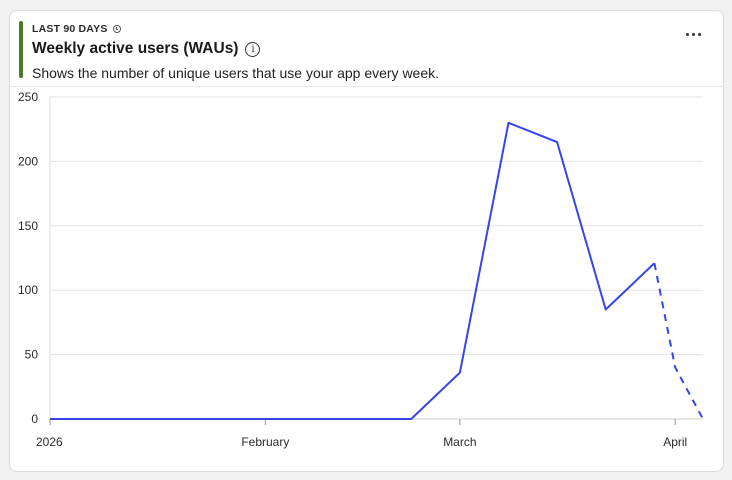 The width and height of the screenshot is (732, 480). Describe the element at coordinates (49, 442) in the screenshot. I see `x-tick-label: 2026` at that location.